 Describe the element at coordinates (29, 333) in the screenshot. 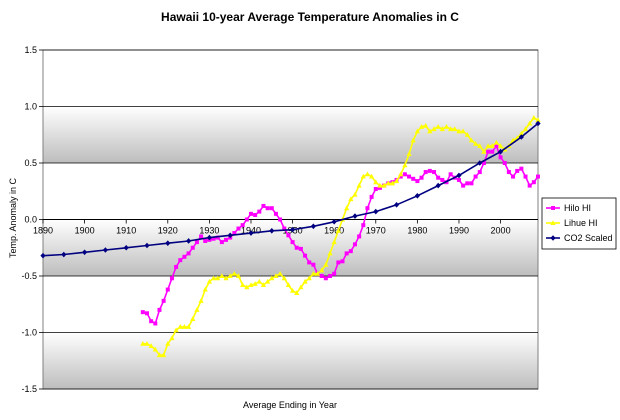

I see `y-tick-label: -1.0` at that location.